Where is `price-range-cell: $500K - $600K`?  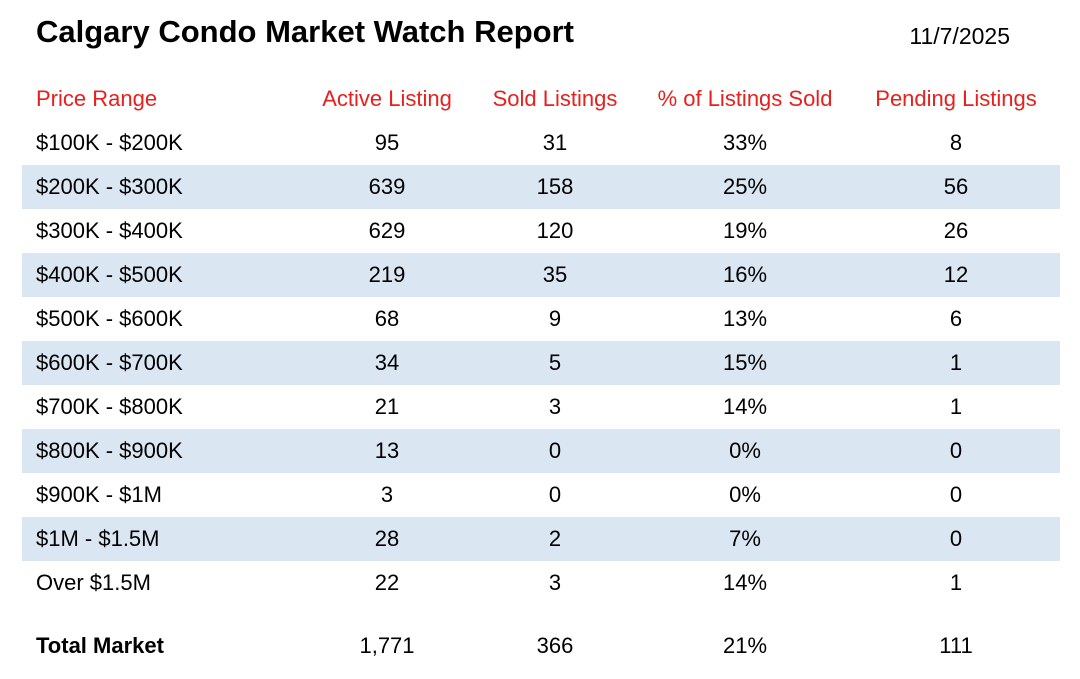
price-range-cell: $500K - $600K is located at coordinates (109, 318).